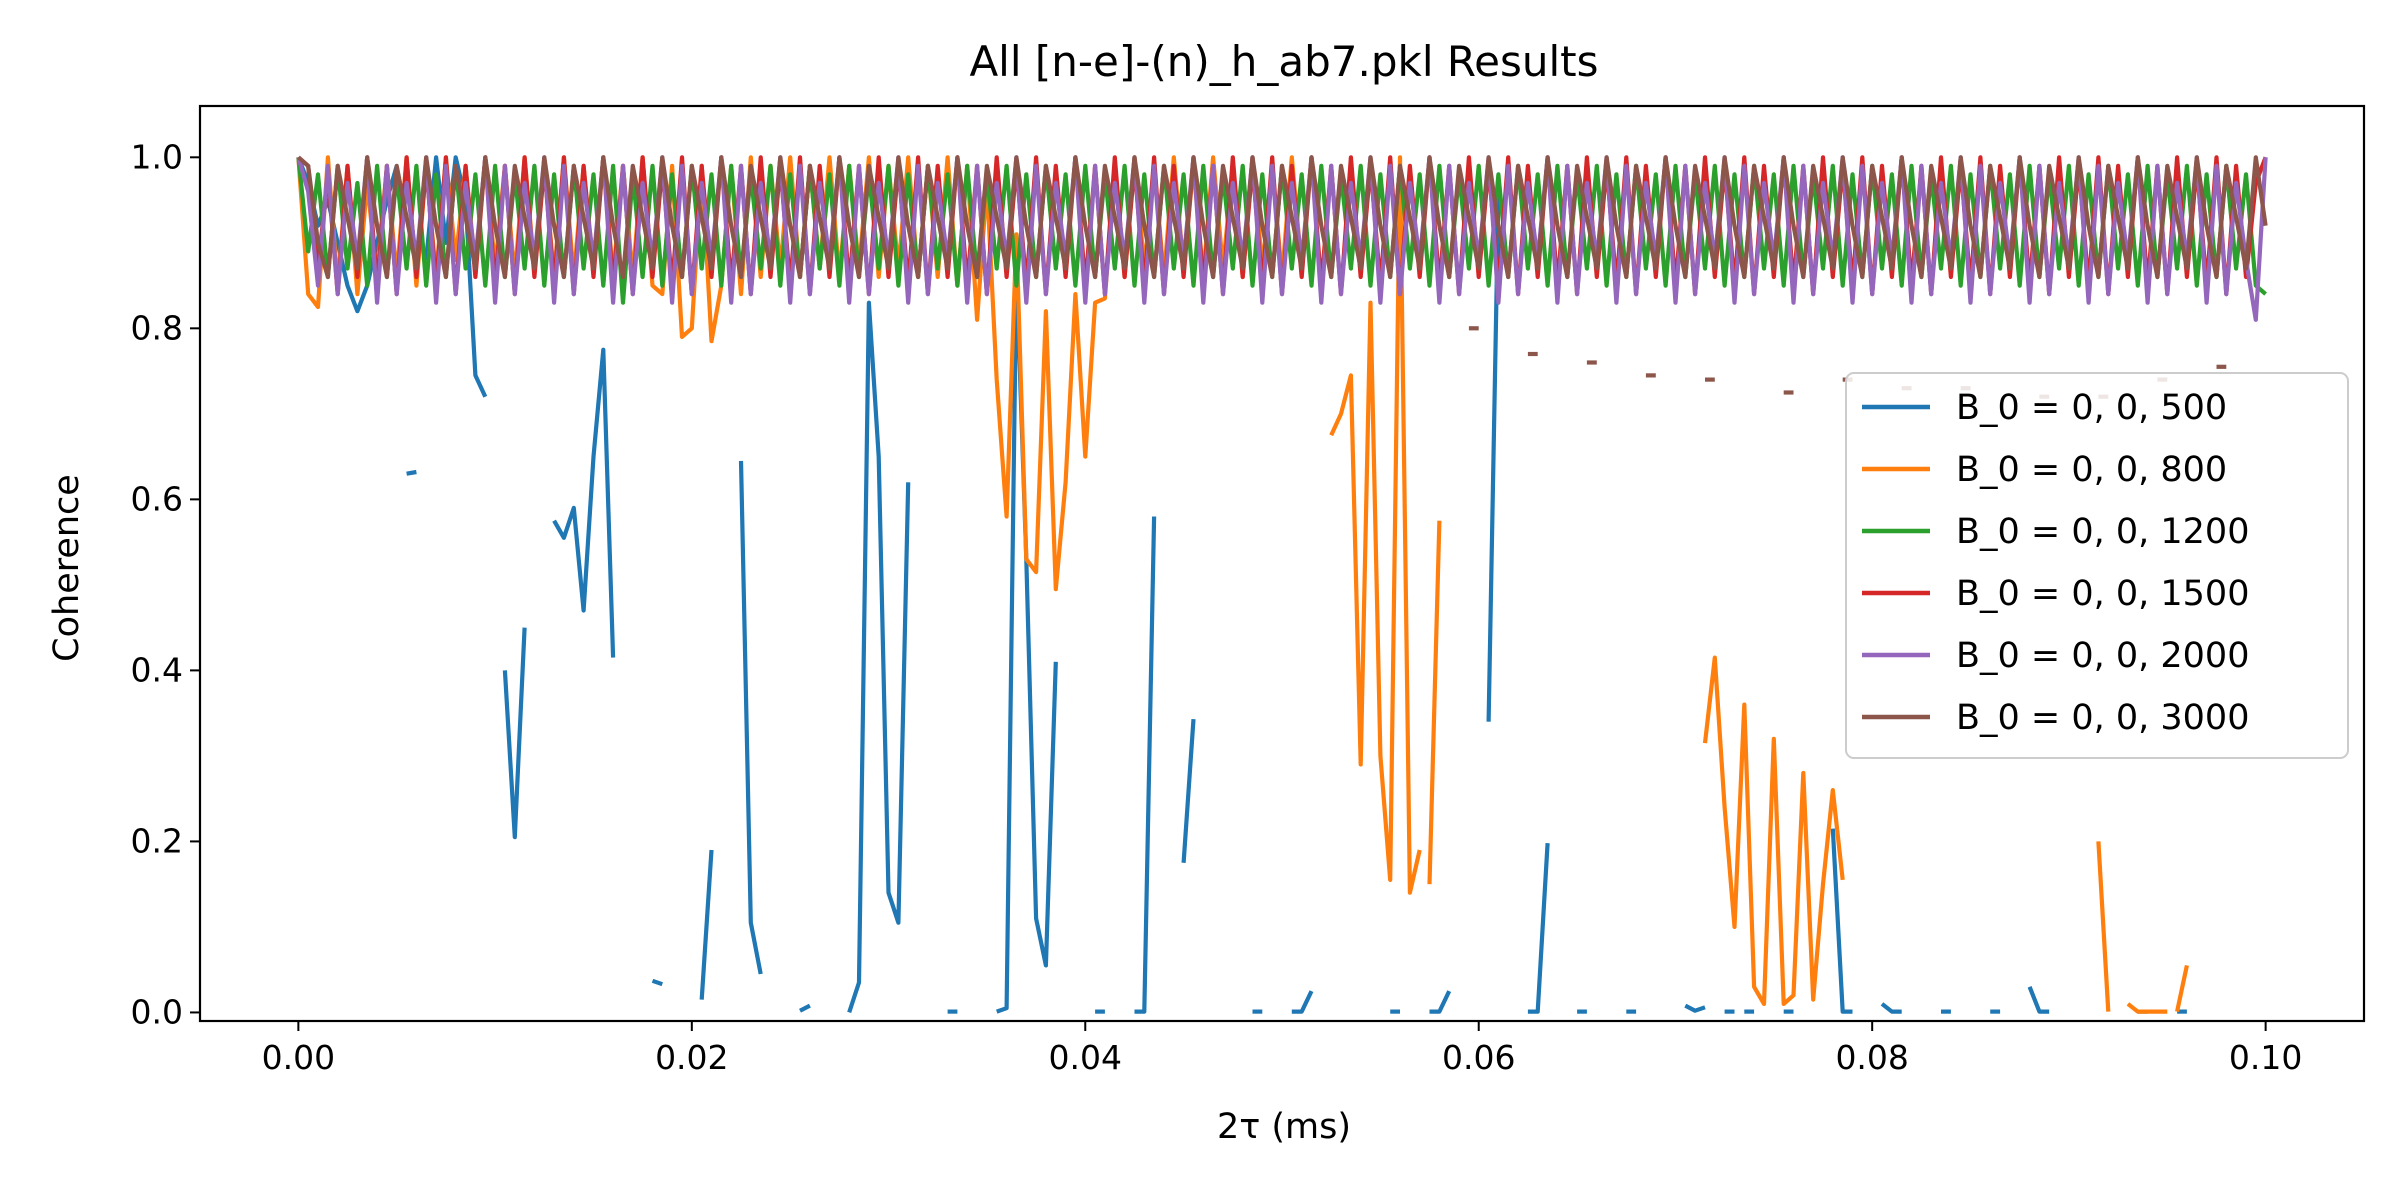 This screenshot has height=1200, width=2400. Describe the element at coordinates (298, 1057) in the screenshot. I see `x-tick-label: 0.00` at that location.